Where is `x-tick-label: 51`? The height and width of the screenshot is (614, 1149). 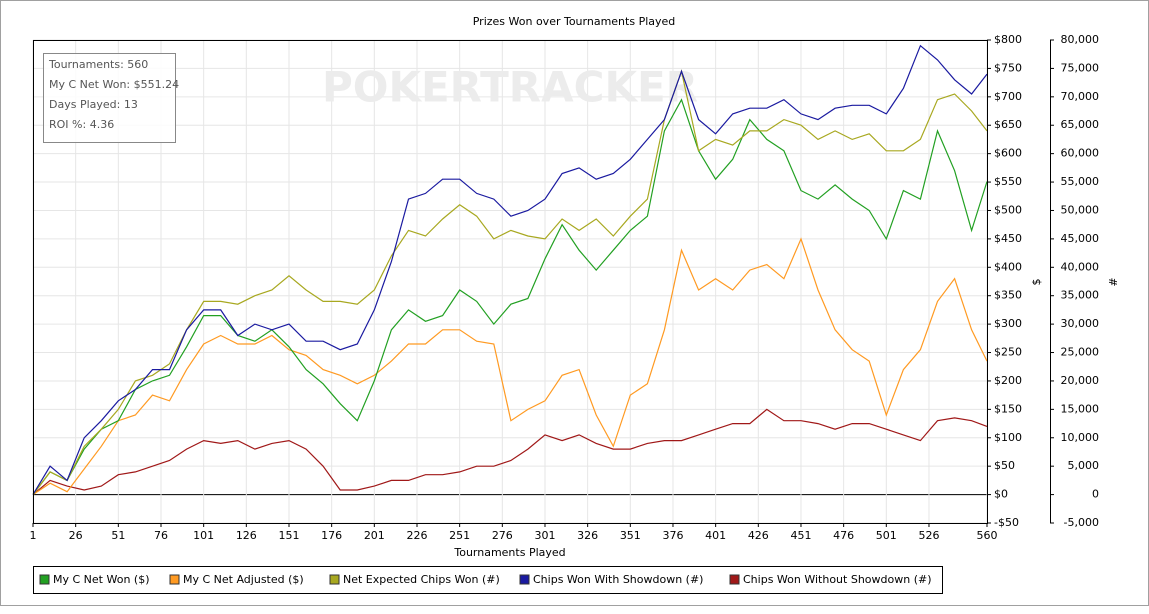
x-tick-label: 51 is located at coordinates (118, 535).